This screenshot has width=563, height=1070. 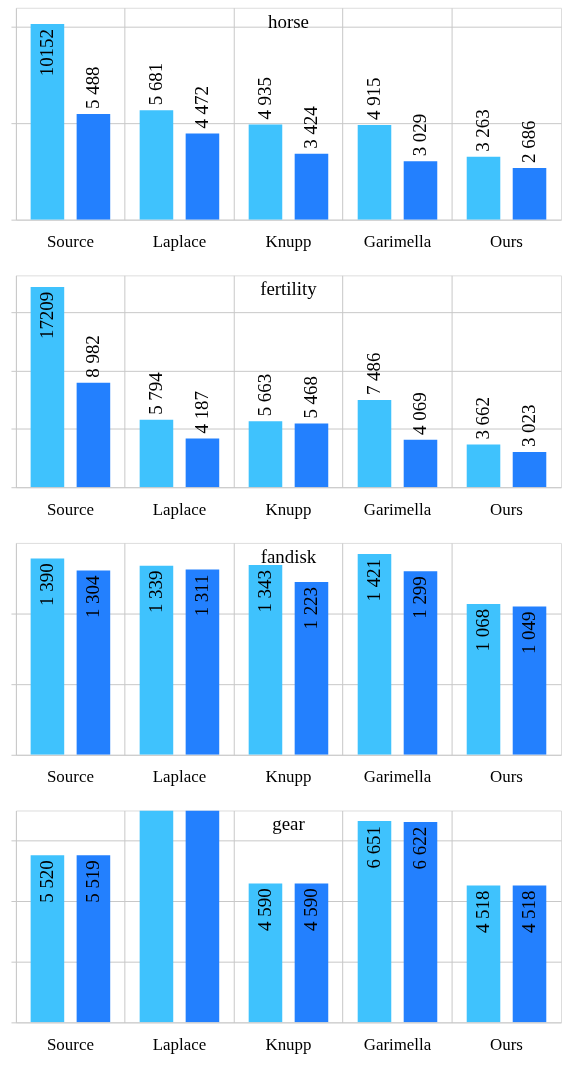 What do you see at coordinates (93, 881) in the screenshot?
I see `data-label: 5 519` at bounding box center [93, 881].